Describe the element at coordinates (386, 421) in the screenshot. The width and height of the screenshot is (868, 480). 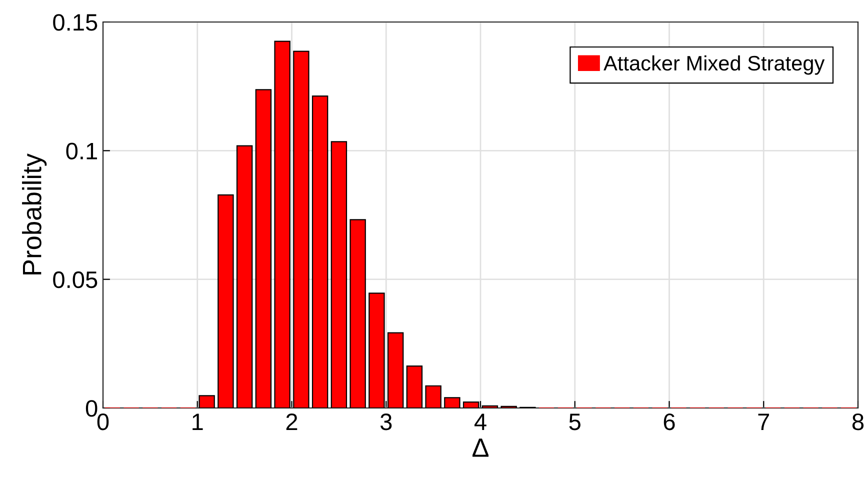
I see `x-tick-label: 3` at that location.